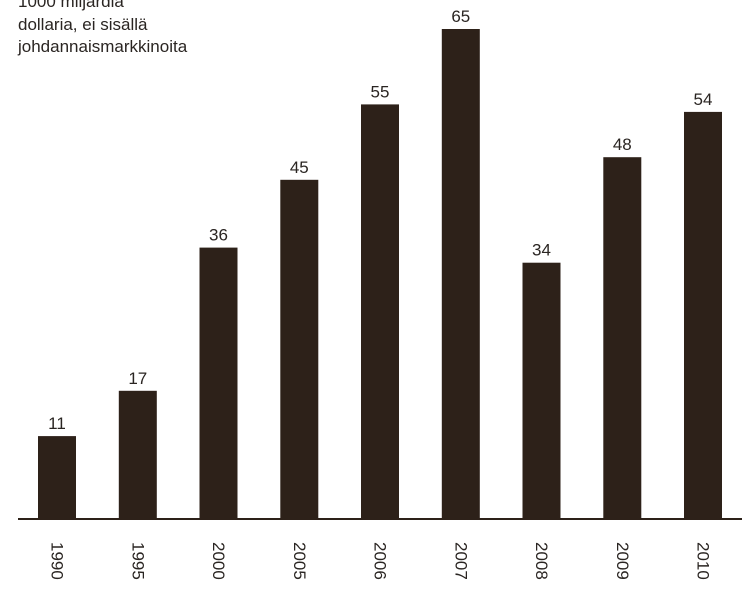 This screenshot has height=597, width=742. Describe the element at coordinates (218, 235) in the screenshot. I see `data-label-2000: 36` at that location.